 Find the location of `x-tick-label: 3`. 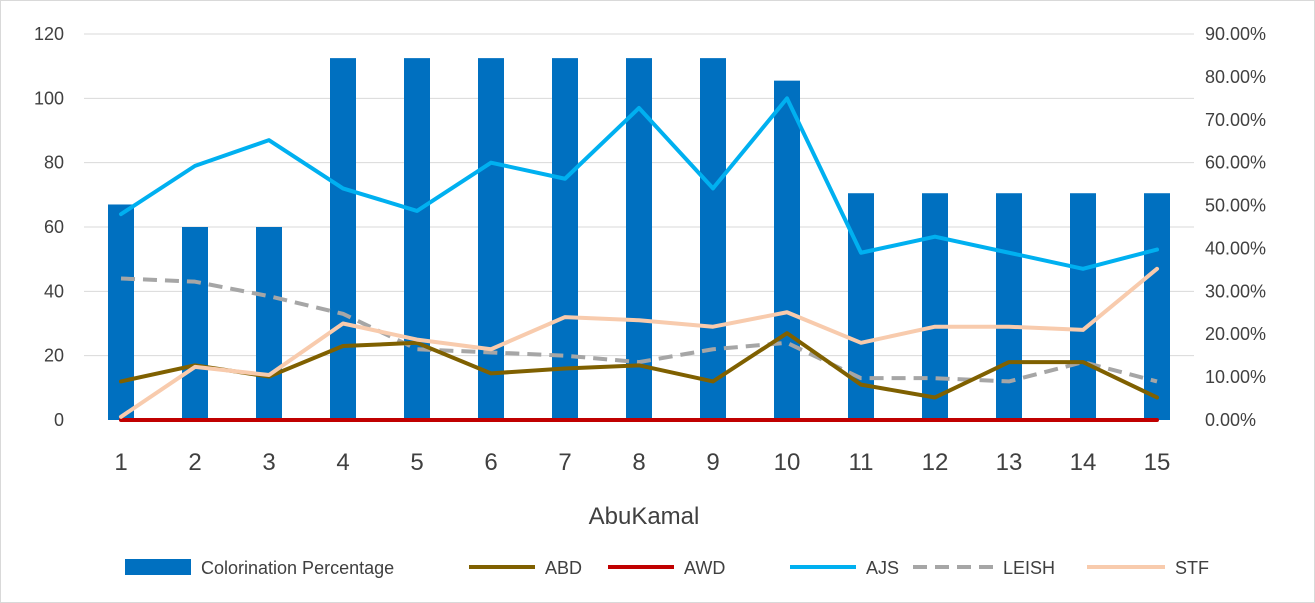

x-tick-label: 3 is located at coordinates (268, 462).